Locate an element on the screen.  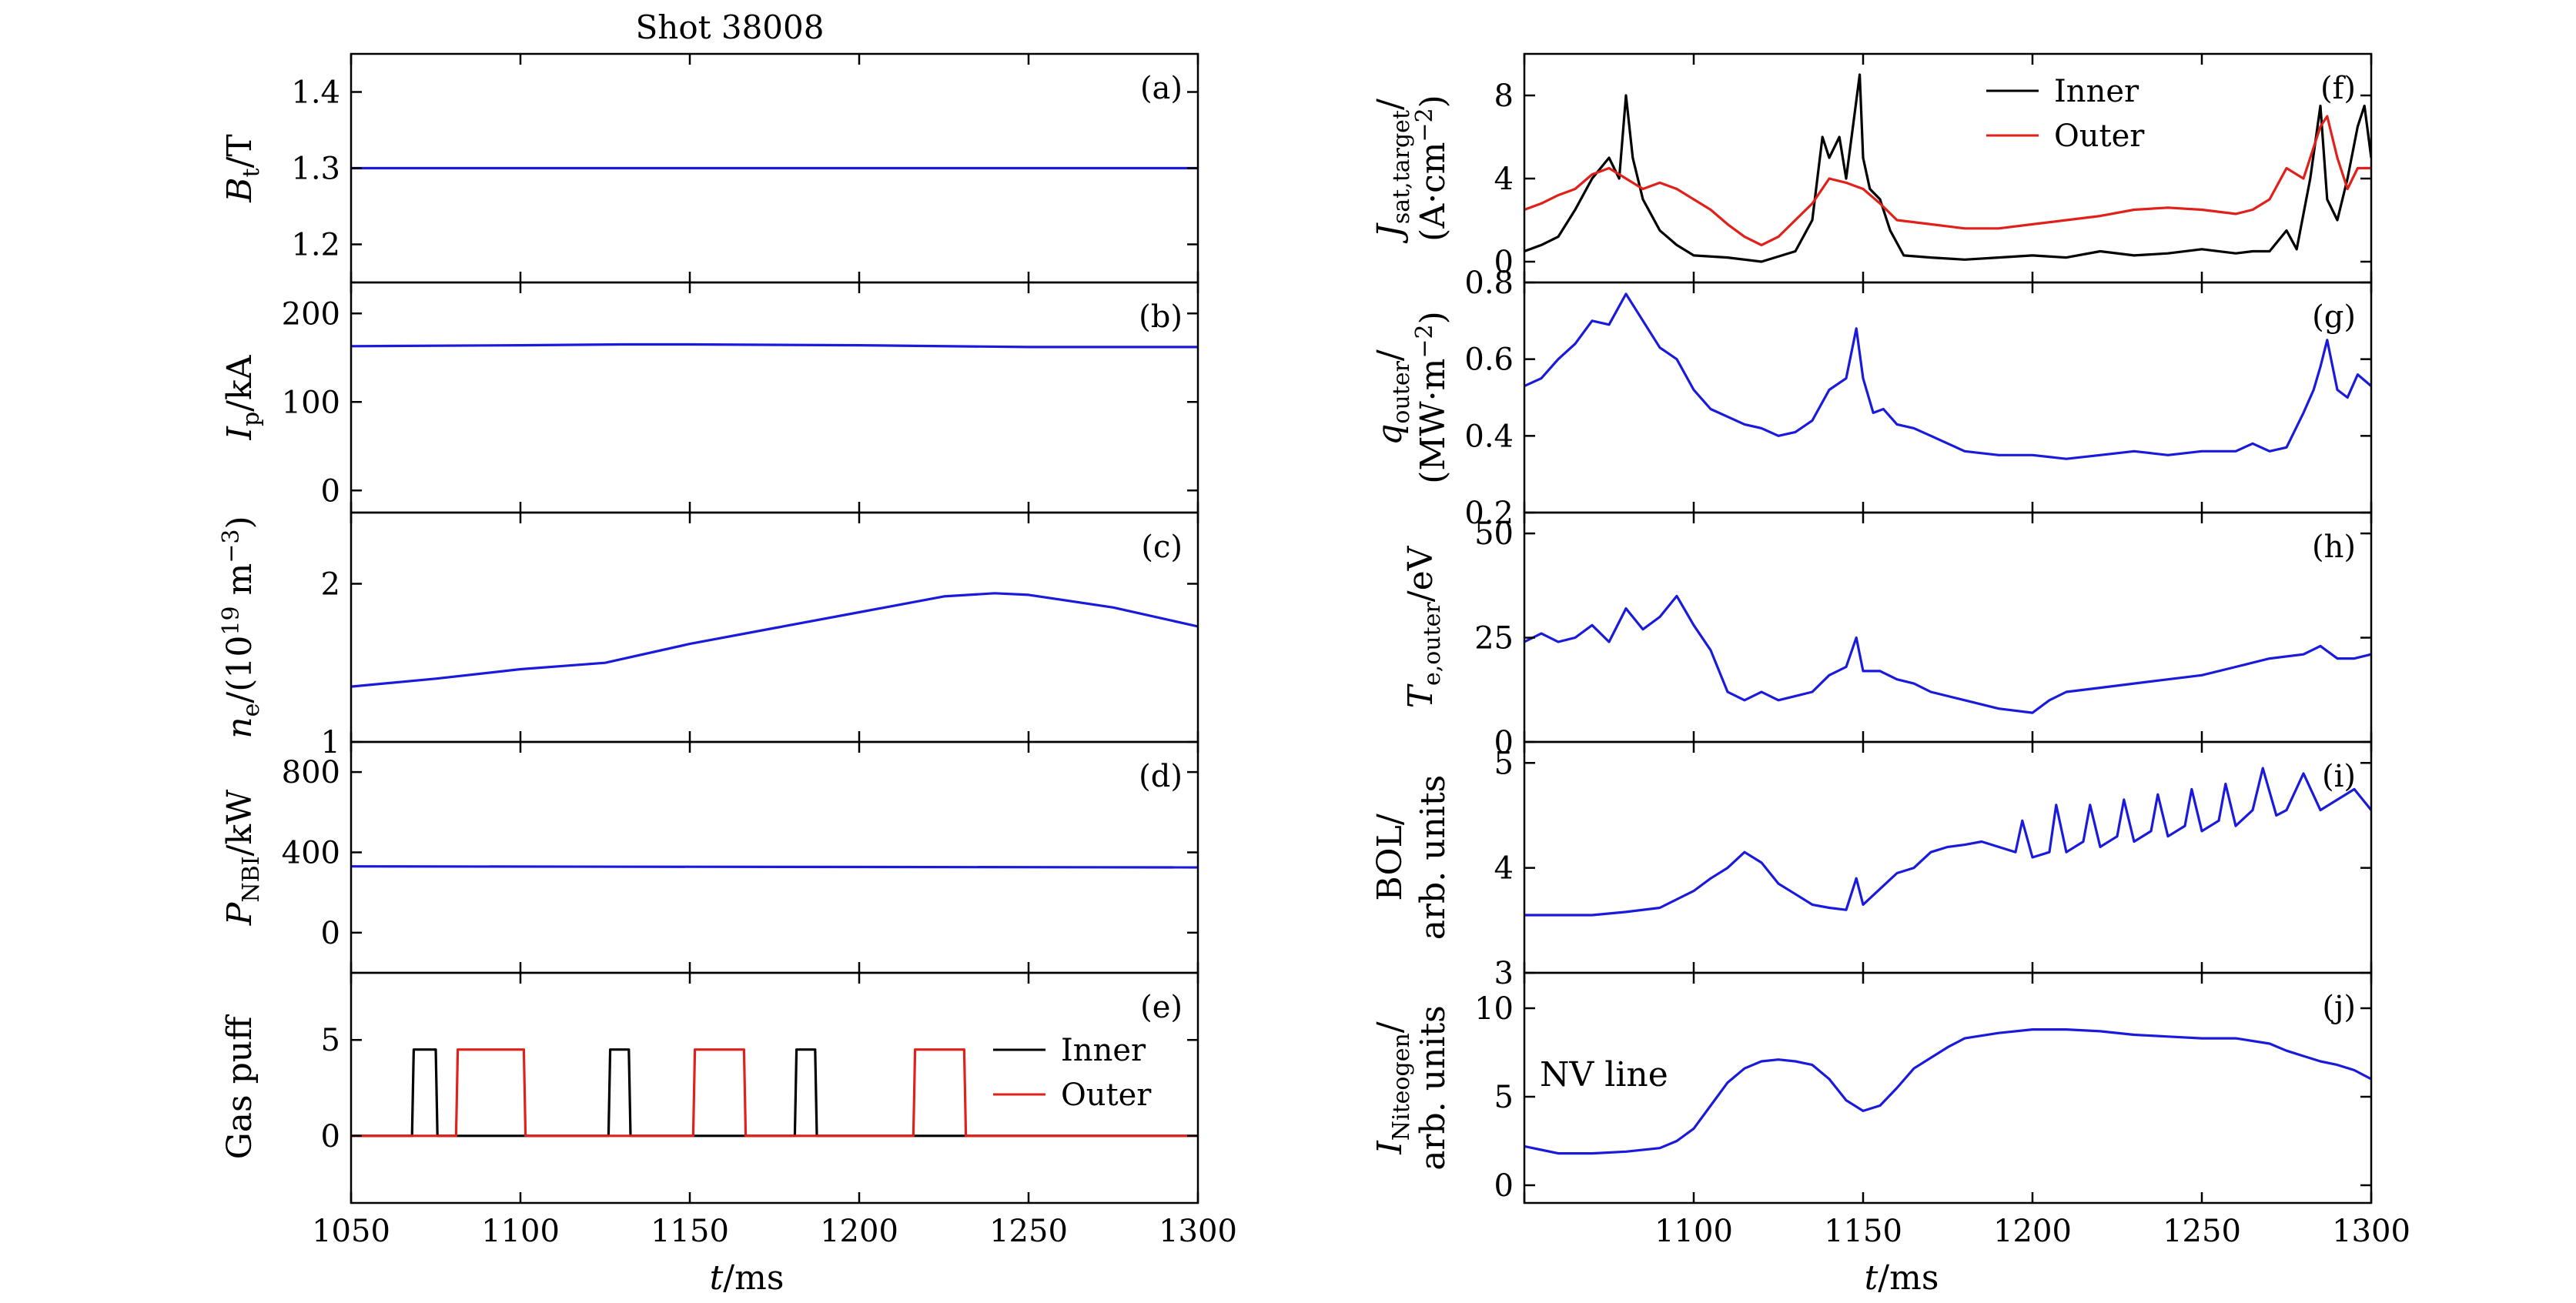
y-tick-label-a-2: 1.4 is located at coordinates (315, 93).